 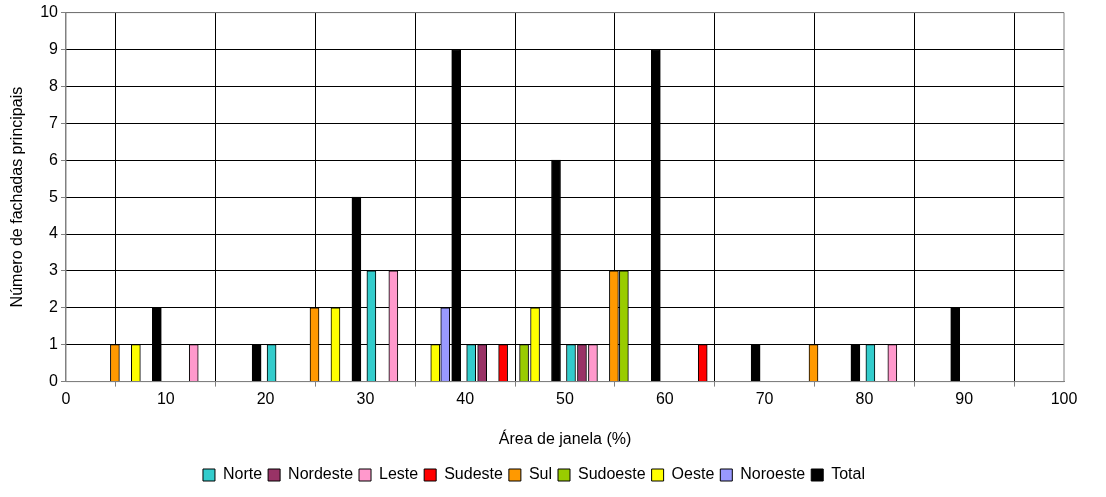 What do you see at coordinates (54, 381) in the screenshot?
I see `y-tick-label: 0` at bounding box center [54, 381].